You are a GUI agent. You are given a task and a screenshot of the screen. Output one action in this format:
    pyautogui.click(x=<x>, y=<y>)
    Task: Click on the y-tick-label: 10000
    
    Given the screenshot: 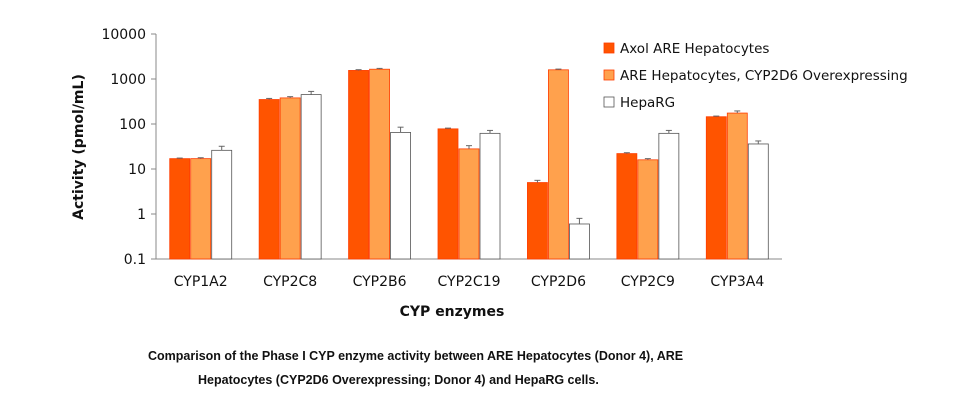 What is the action you would take?
    pyautogui.click(x=123, y=35)
    